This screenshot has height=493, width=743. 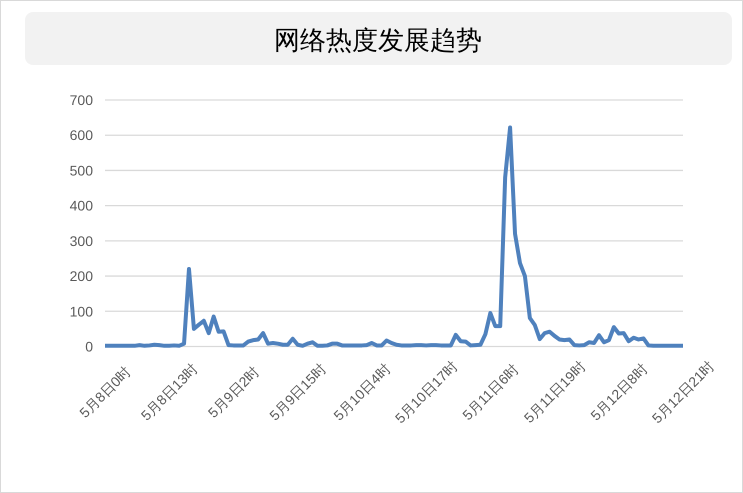 What do you see at coordinates (82, 135) in the screenshot?
I see `y-tick-label: 600` at bounding box center [82, 135].